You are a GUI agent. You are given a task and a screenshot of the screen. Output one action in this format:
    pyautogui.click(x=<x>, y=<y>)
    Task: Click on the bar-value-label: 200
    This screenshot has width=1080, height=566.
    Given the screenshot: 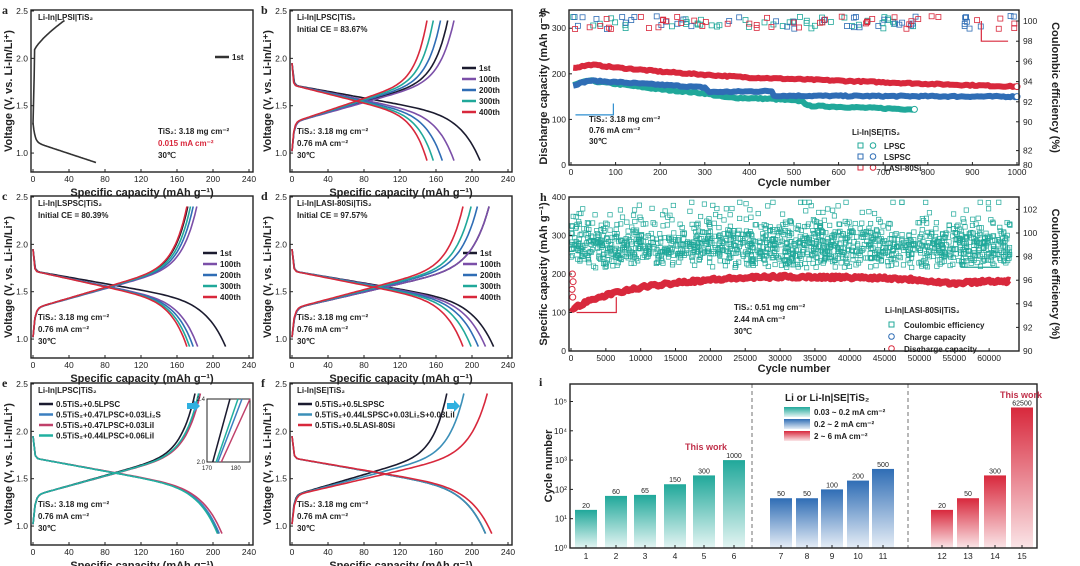 What is the action you would take?
    pyautogui.click(x=858, y=477)
    